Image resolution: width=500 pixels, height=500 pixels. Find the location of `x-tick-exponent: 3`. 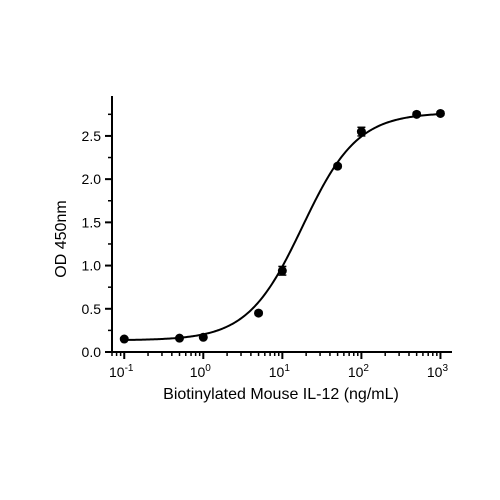

x-tick-exponent: 3 is located at coordinates (445, 368).